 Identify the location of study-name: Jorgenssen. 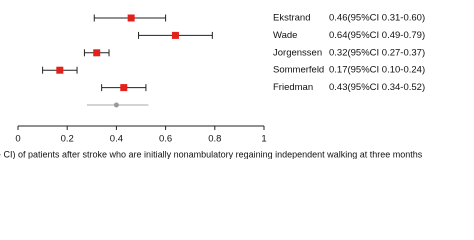
(297, 52).